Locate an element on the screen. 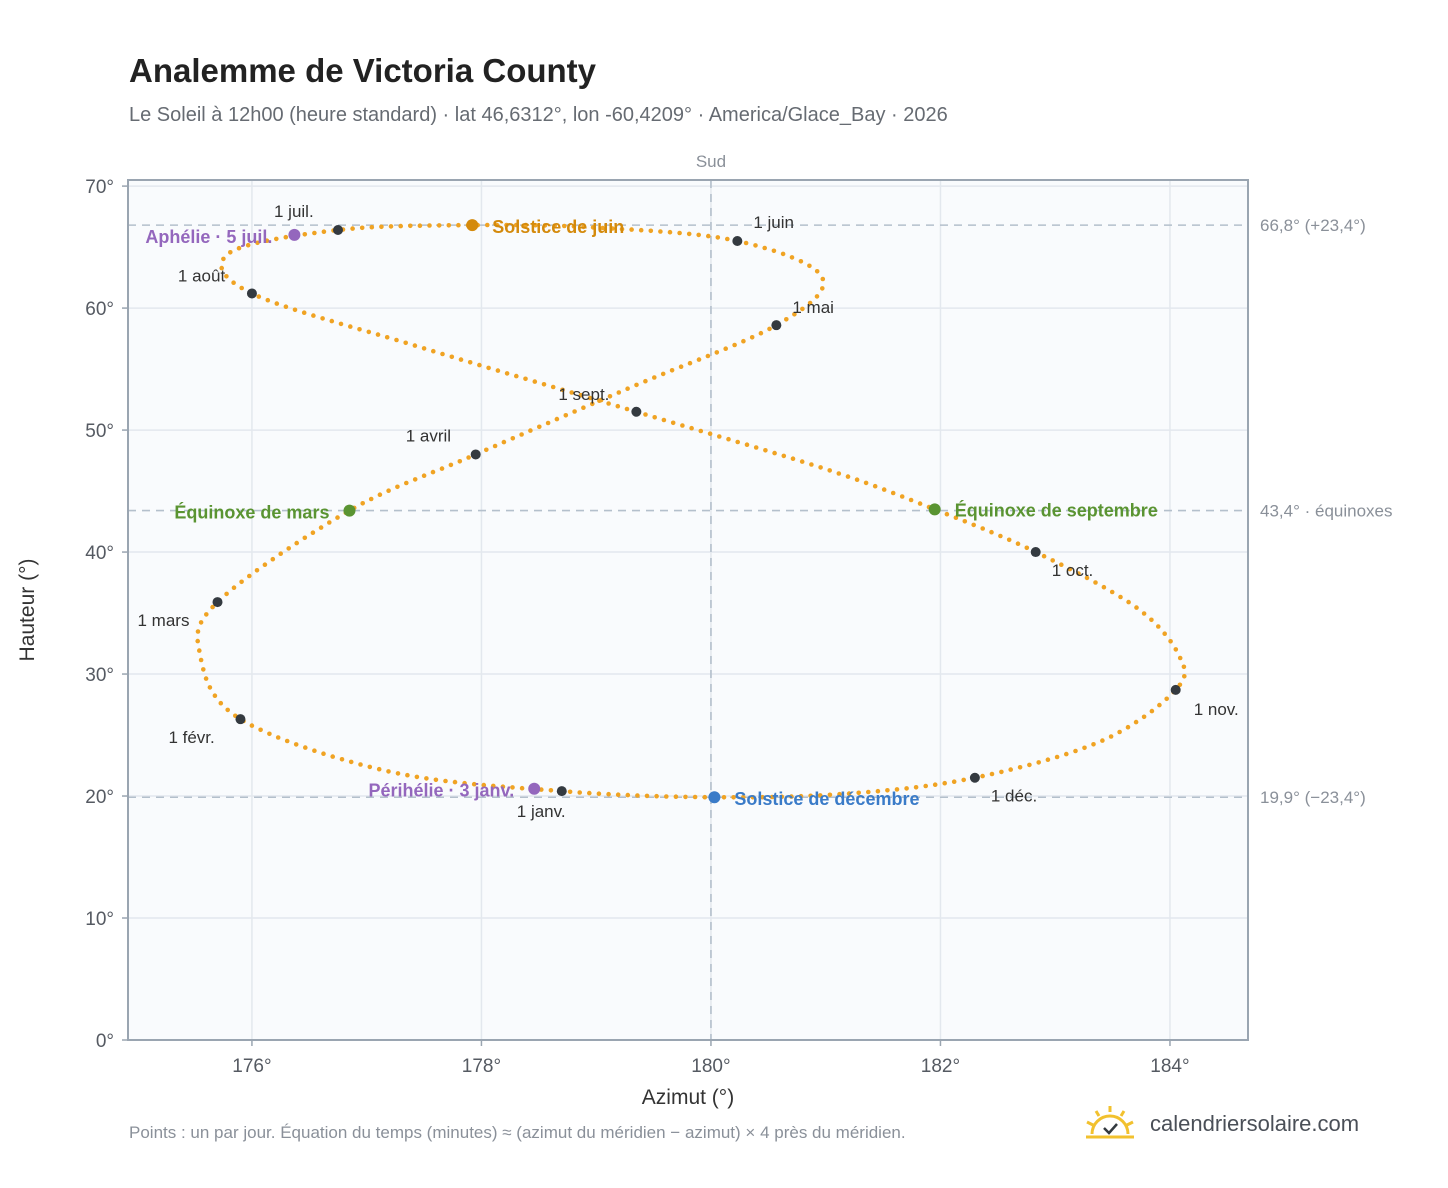  event-label: Aphélie · 5 juil. is located at coordinates (208, 237).